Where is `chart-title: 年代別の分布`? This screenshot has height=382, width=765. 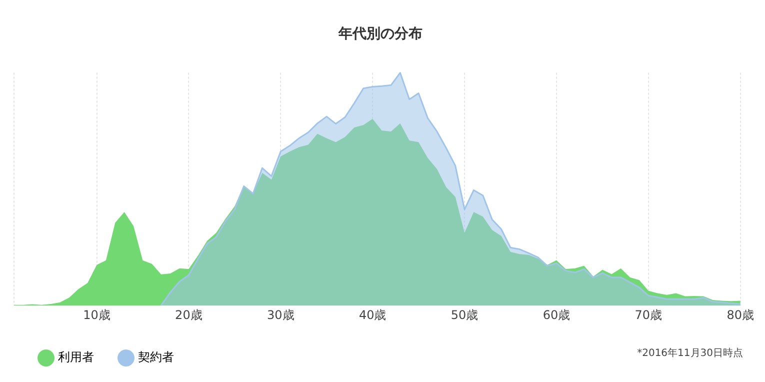 chart-title: 年代別の分布 is located at coordinates (380, 34).